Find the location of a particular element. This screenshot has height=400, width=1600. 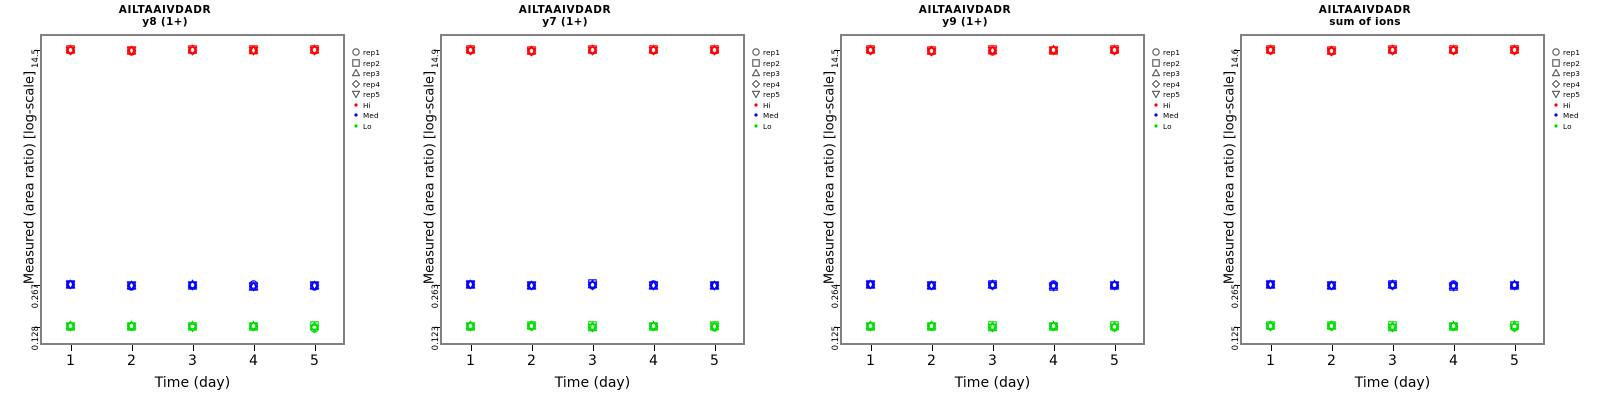

circle-open-icon is located at coordinates (357, 53).